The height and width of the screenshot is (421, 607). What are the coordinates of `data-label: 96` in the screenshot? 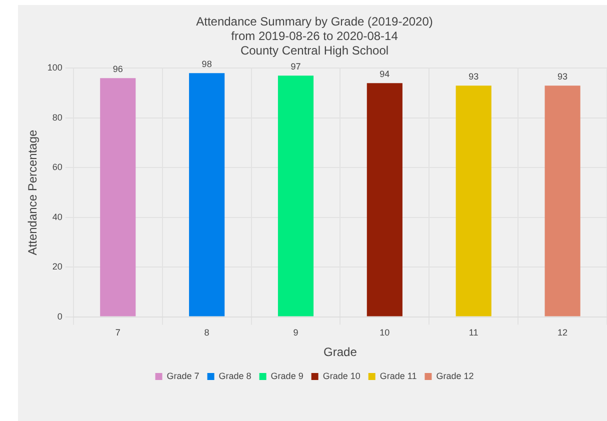 It's located at (117, 69).